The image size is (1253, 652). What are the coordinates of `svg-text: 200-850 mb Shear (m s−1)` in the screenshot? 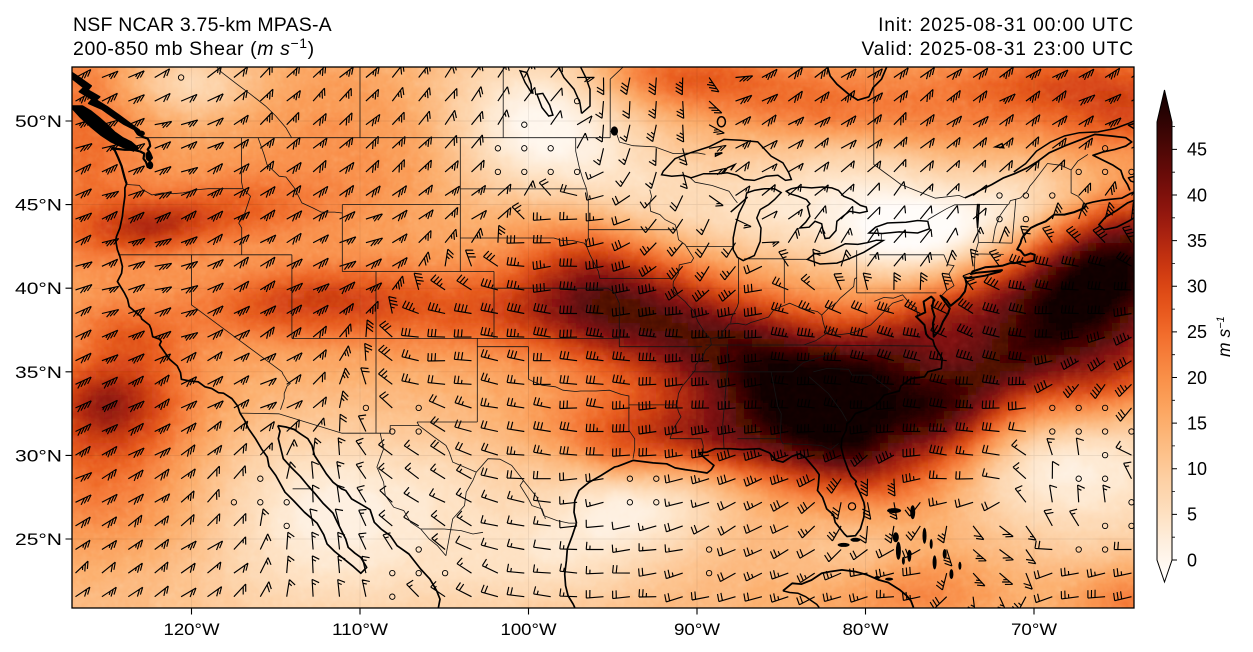 It's located at (194, 47).